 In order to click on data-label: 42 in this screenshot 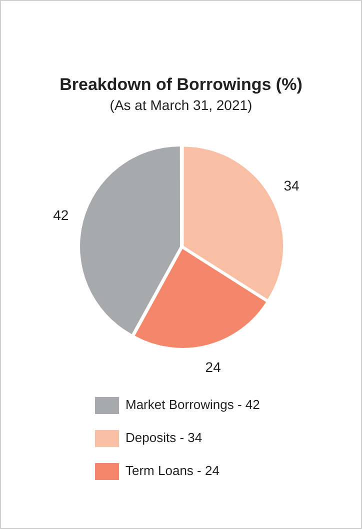, I will do `click(61, 214)`.